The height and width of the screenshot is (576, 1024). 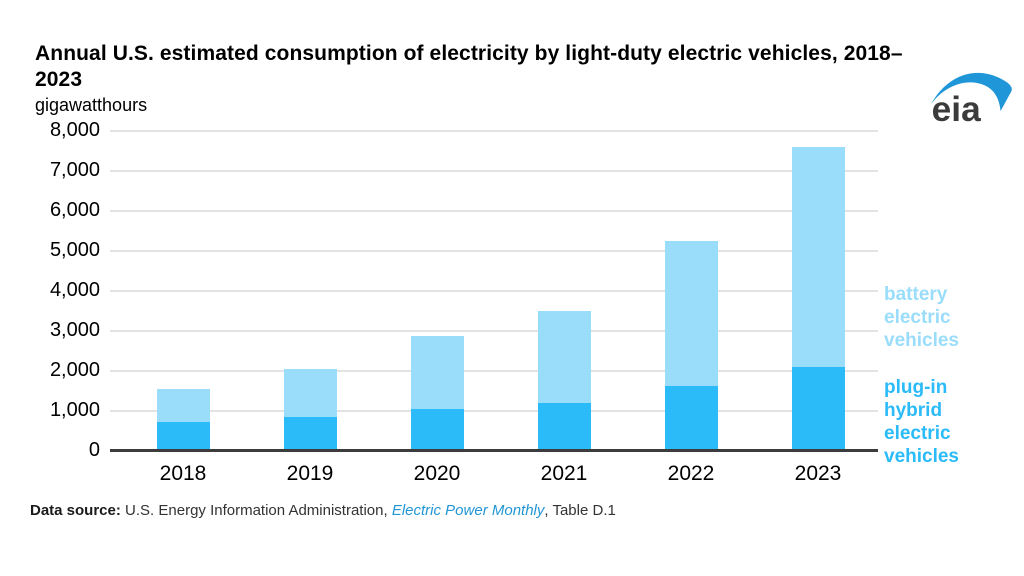 I want to click on bar-2018, so click(x=183, y=419).